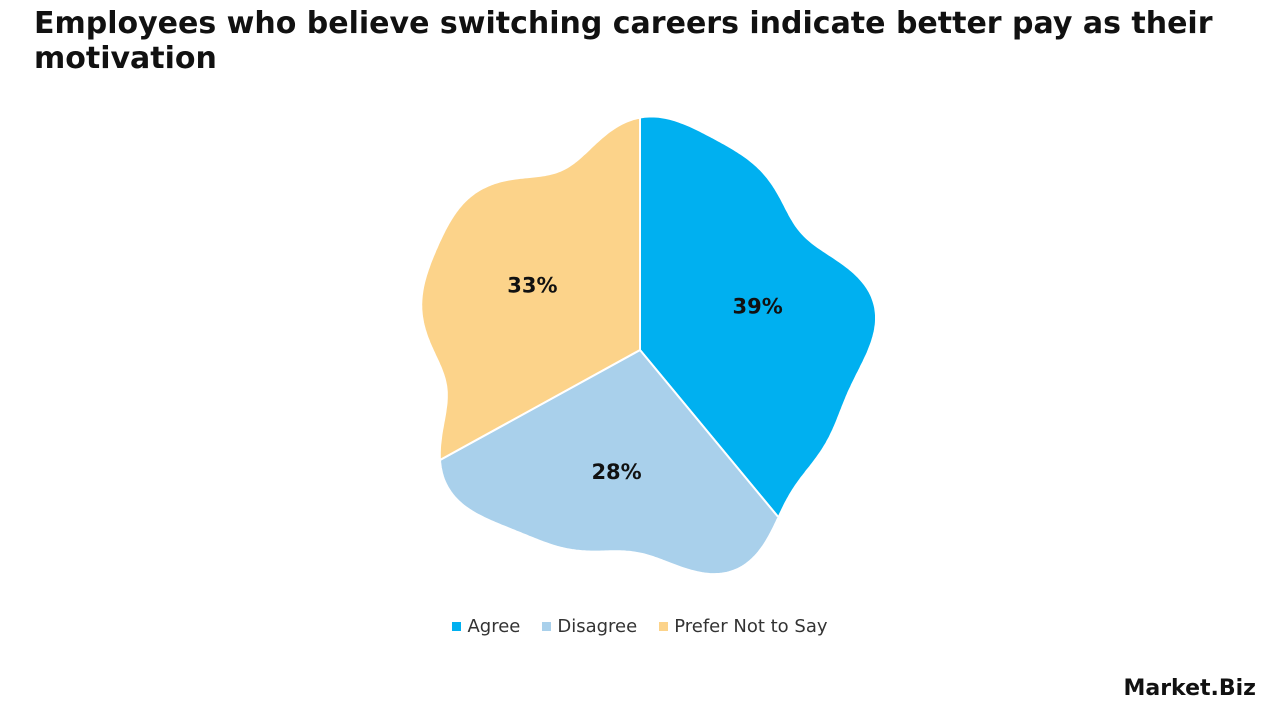  I want to click on legend-label: Prefer Not to Say, so click(751, 626).